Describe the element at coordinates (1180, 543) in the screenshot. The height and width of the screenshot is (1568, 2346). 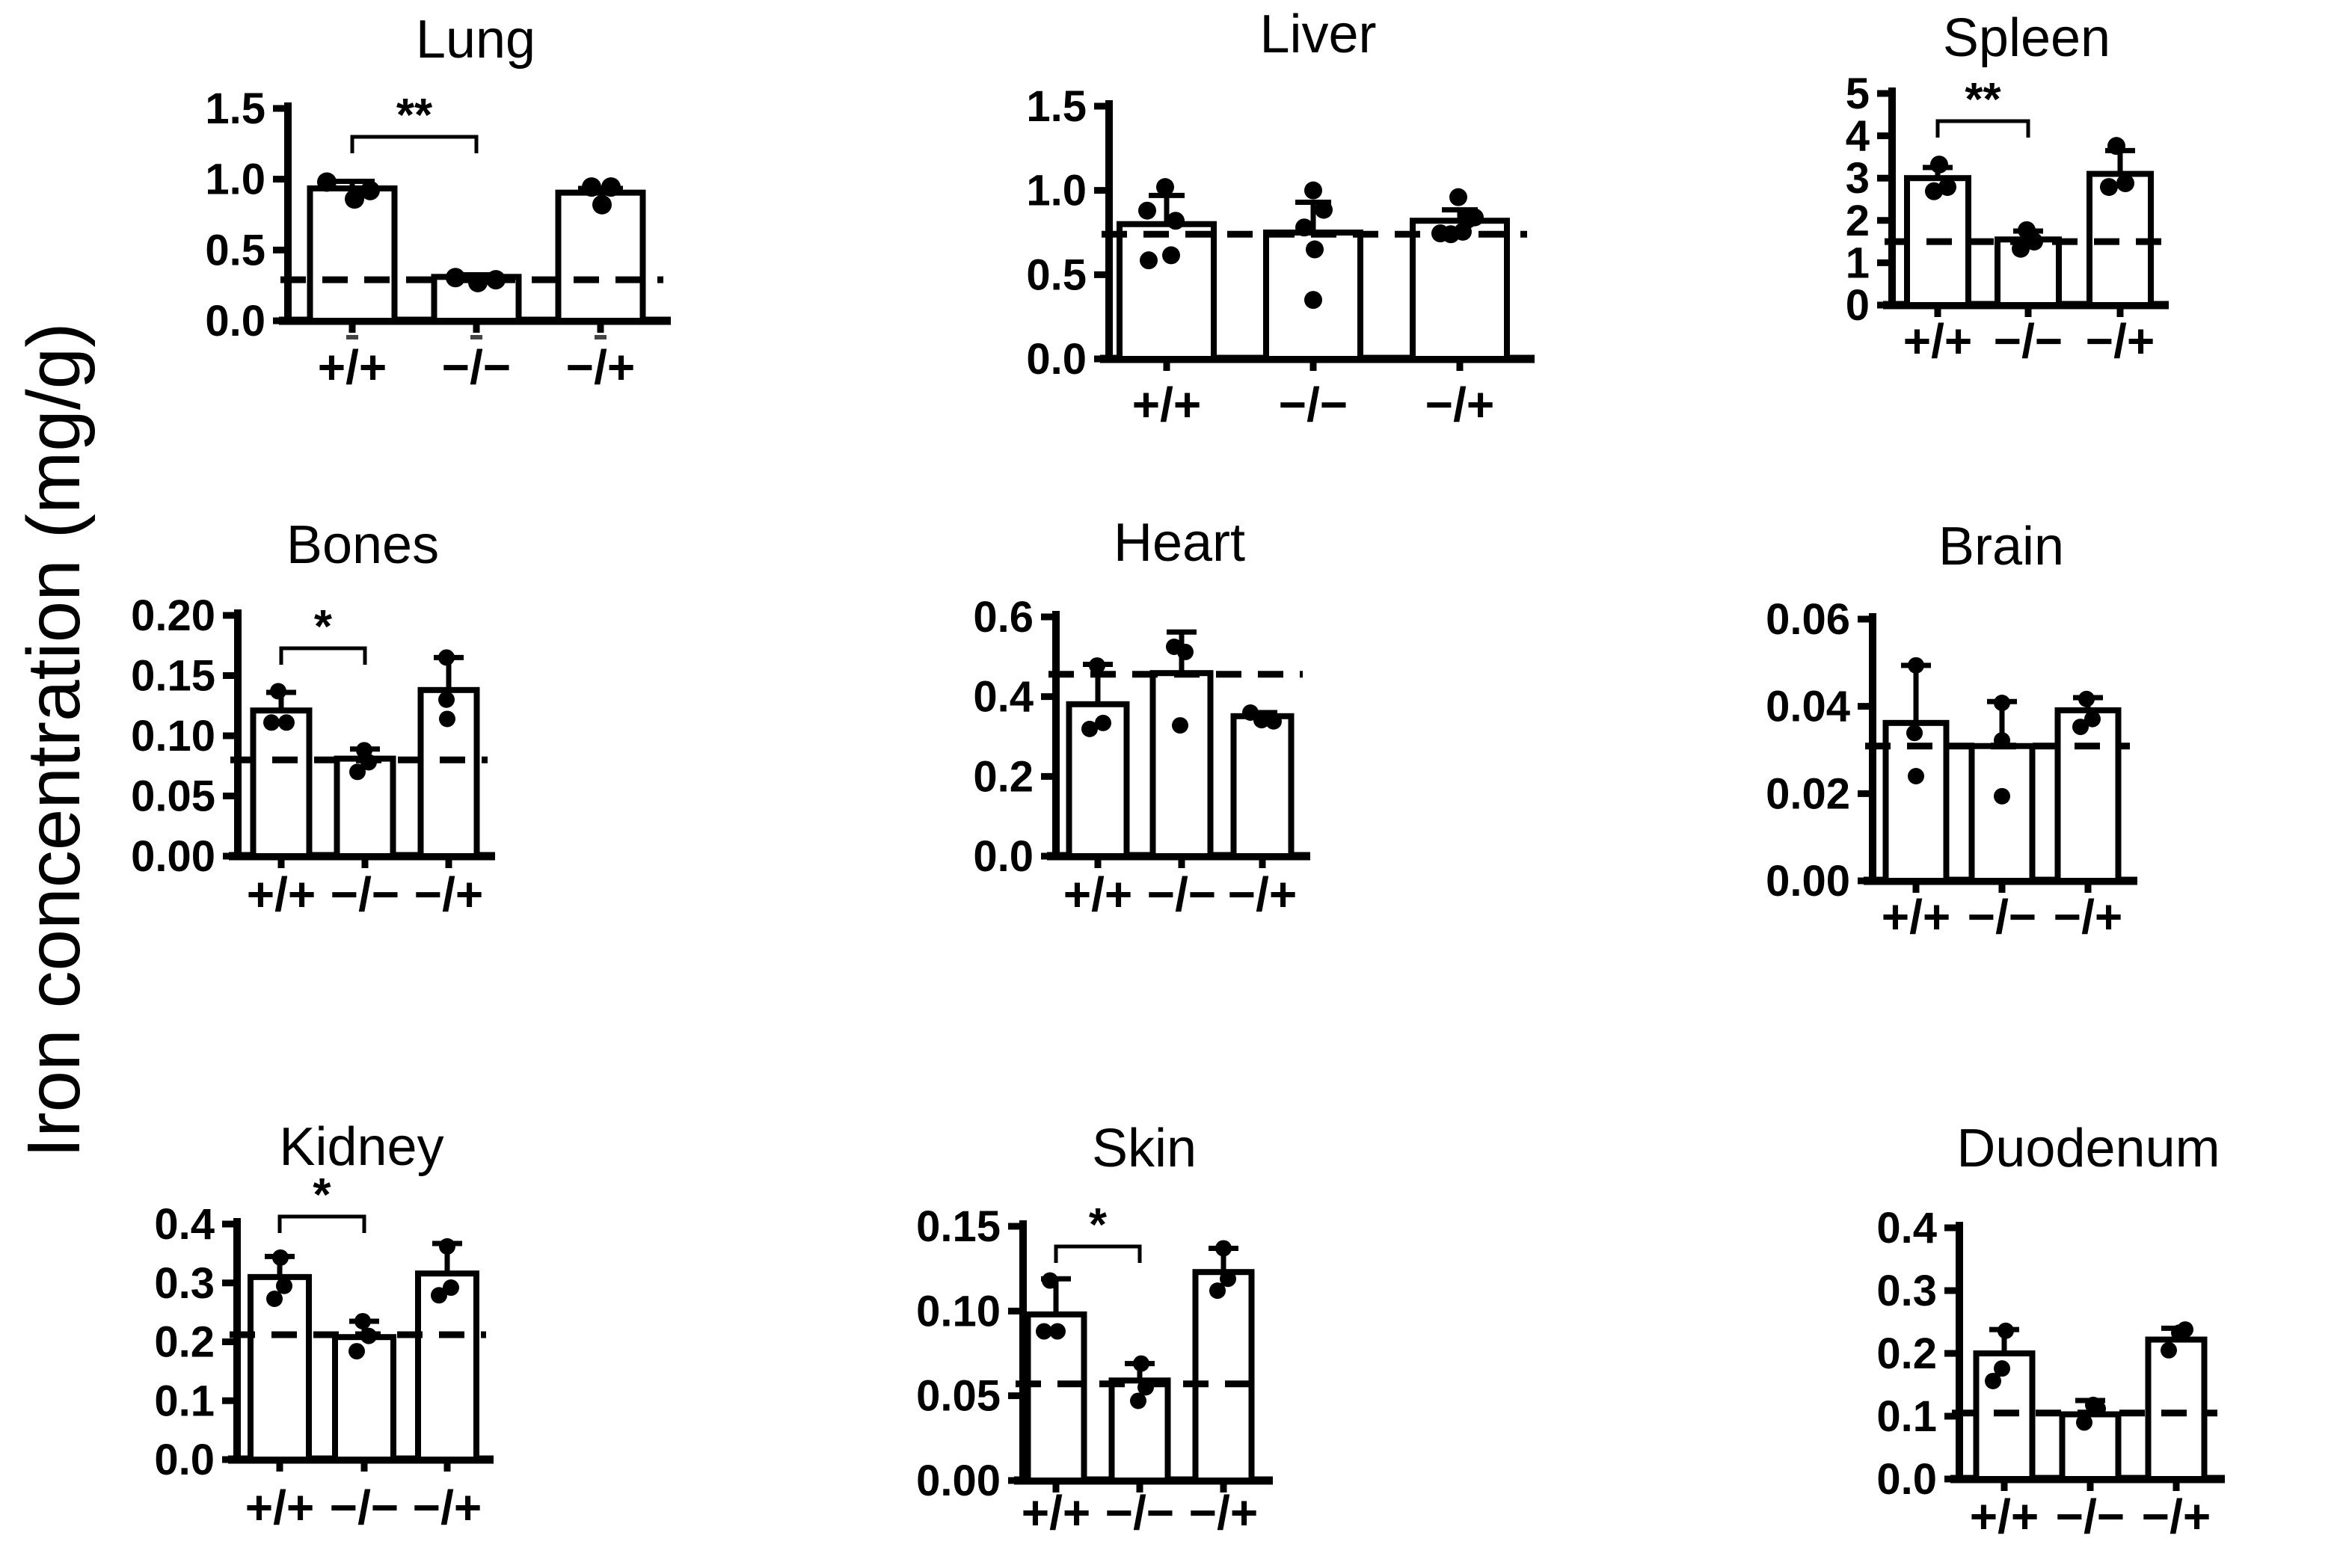
I see `chart-title: Heart` at that location.